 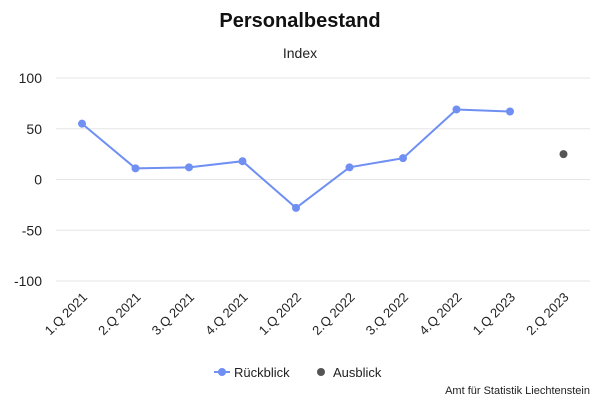 I want to click on chart-title: Personalbestand, so click(x=299, y=21).